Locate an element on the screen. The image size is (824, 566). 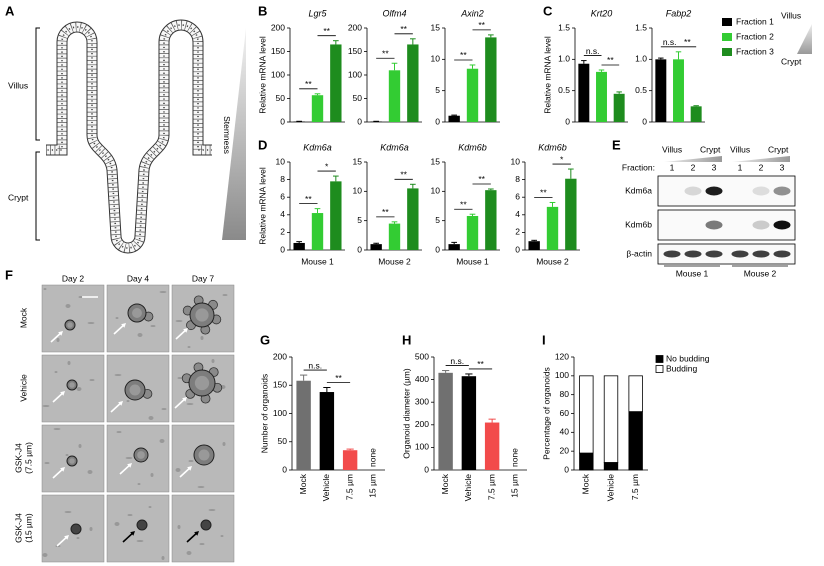
y-axis-label: Percentage of organoids is located at coordinates (546, 413).